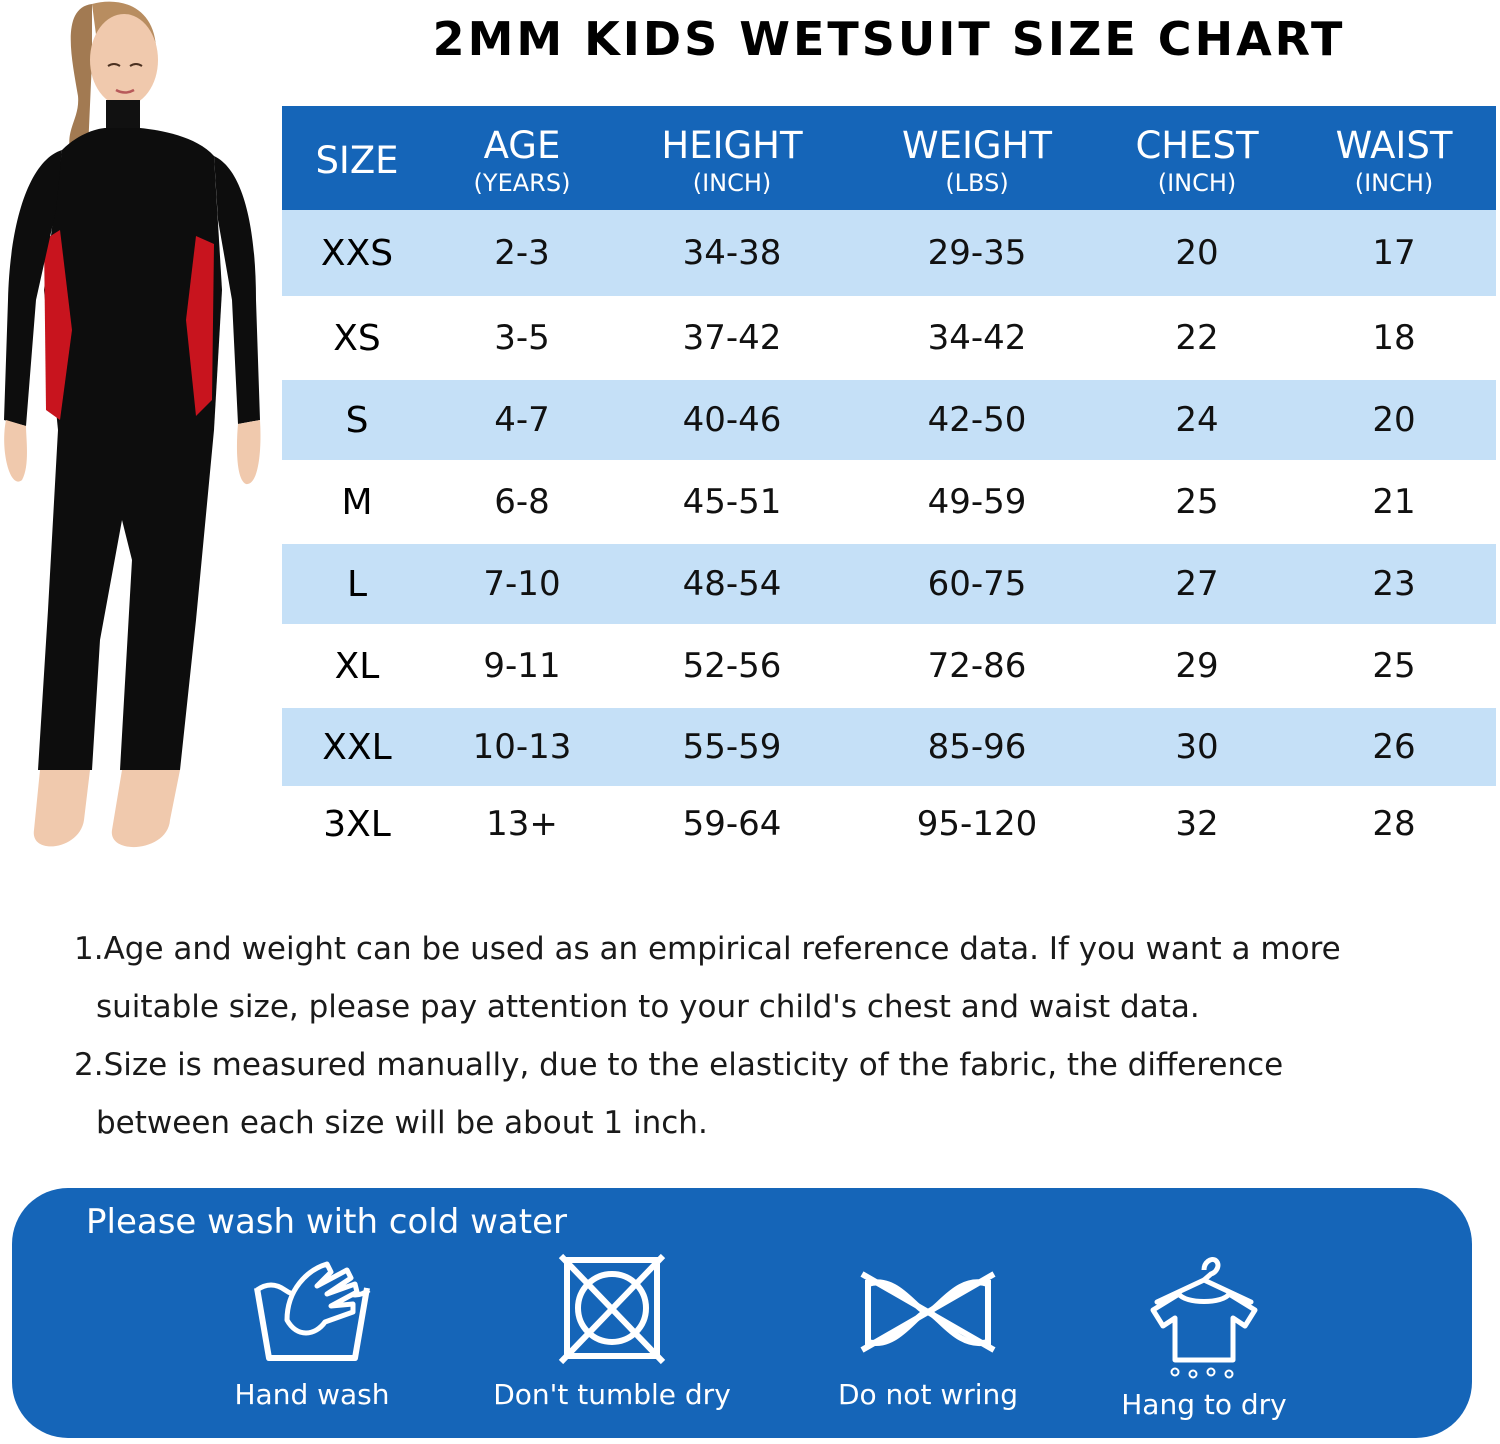  I want to click on cell-chest: 24, so click(1197, 420).